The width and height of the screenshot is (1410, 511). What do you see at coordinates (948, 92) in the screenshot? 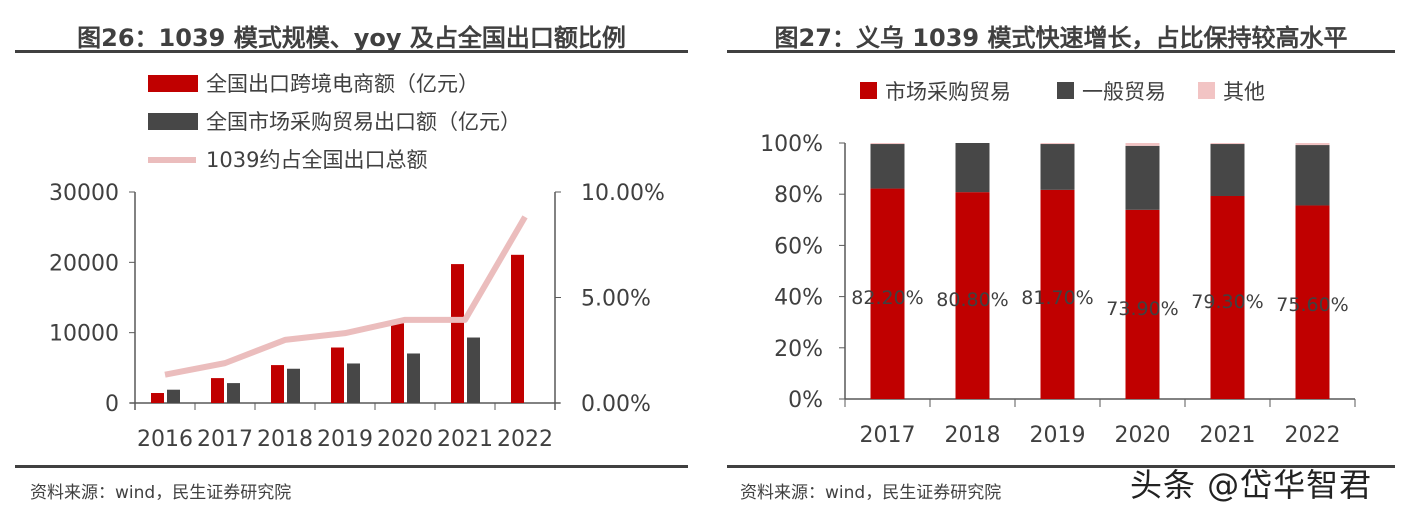
I see `legend-label: 市场采购贸易` at bounding box center [948, 92].